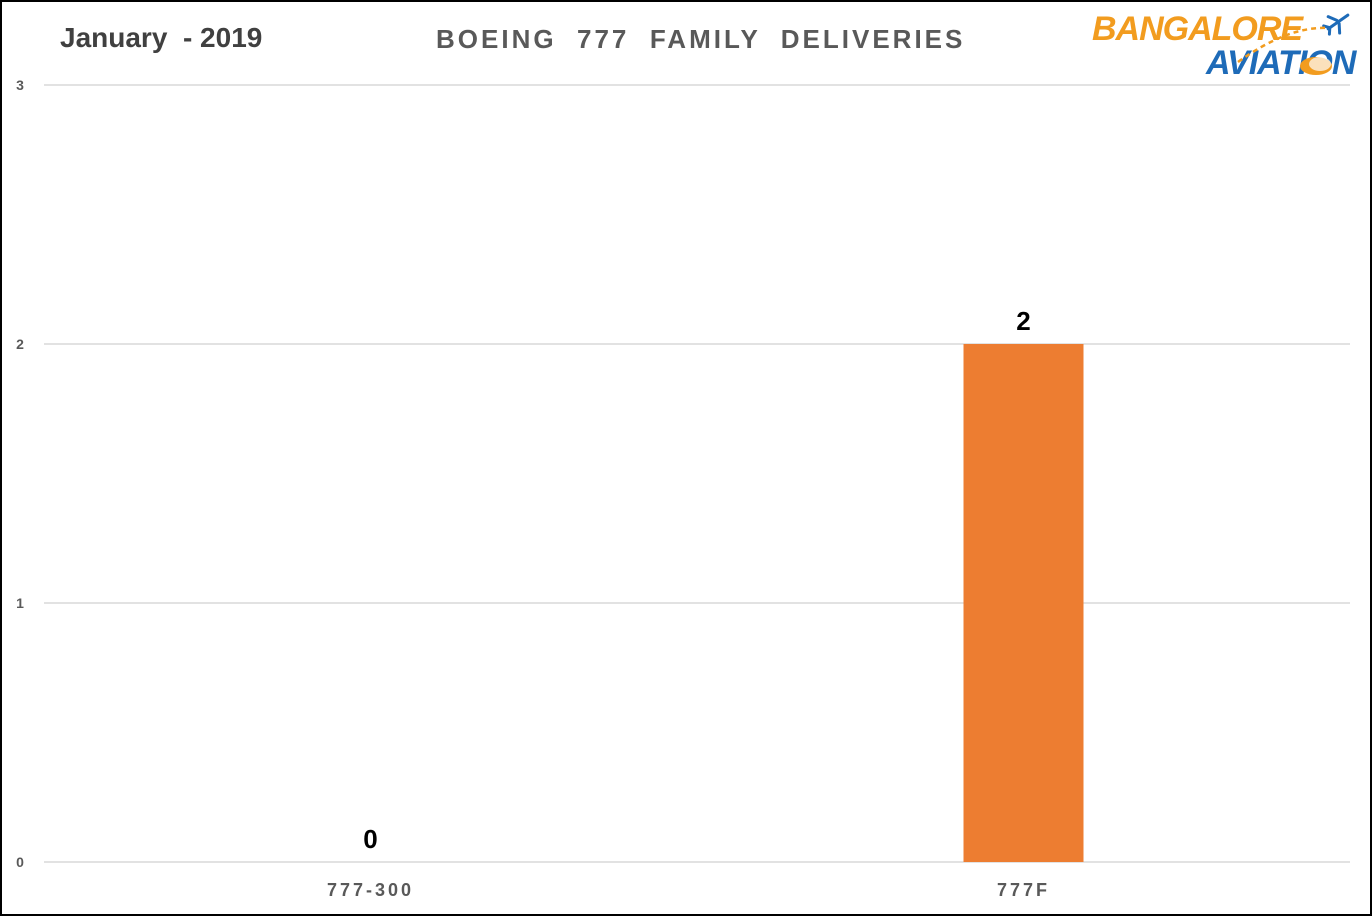 This screenshot has height=916, width=1372. What do you see at coordinates (370, 839) in the screenshot?
I see `data-label: 0` at bounding box center [370, 839].